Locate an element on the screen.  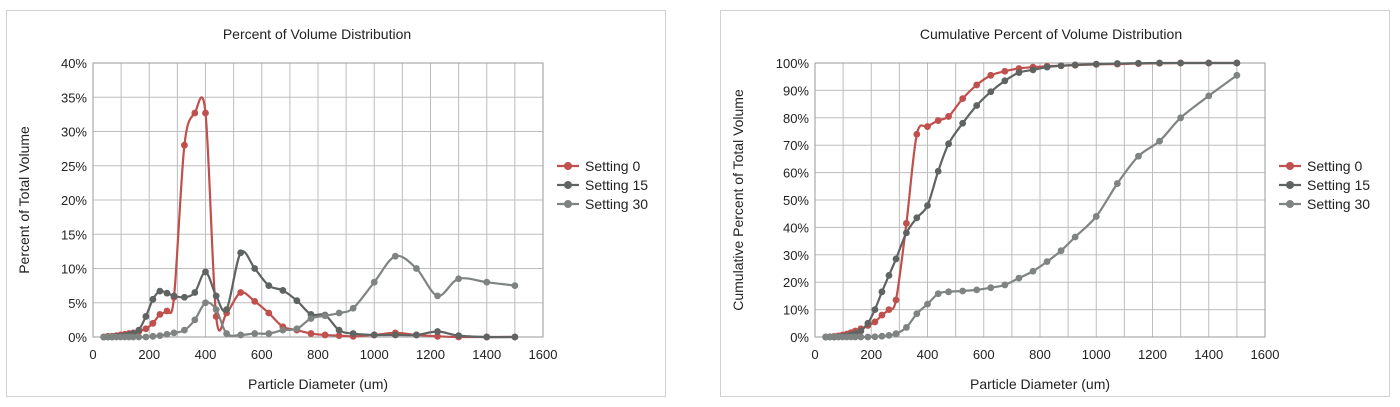
y-tick-label: 0% is located at coordinates (77, 337).